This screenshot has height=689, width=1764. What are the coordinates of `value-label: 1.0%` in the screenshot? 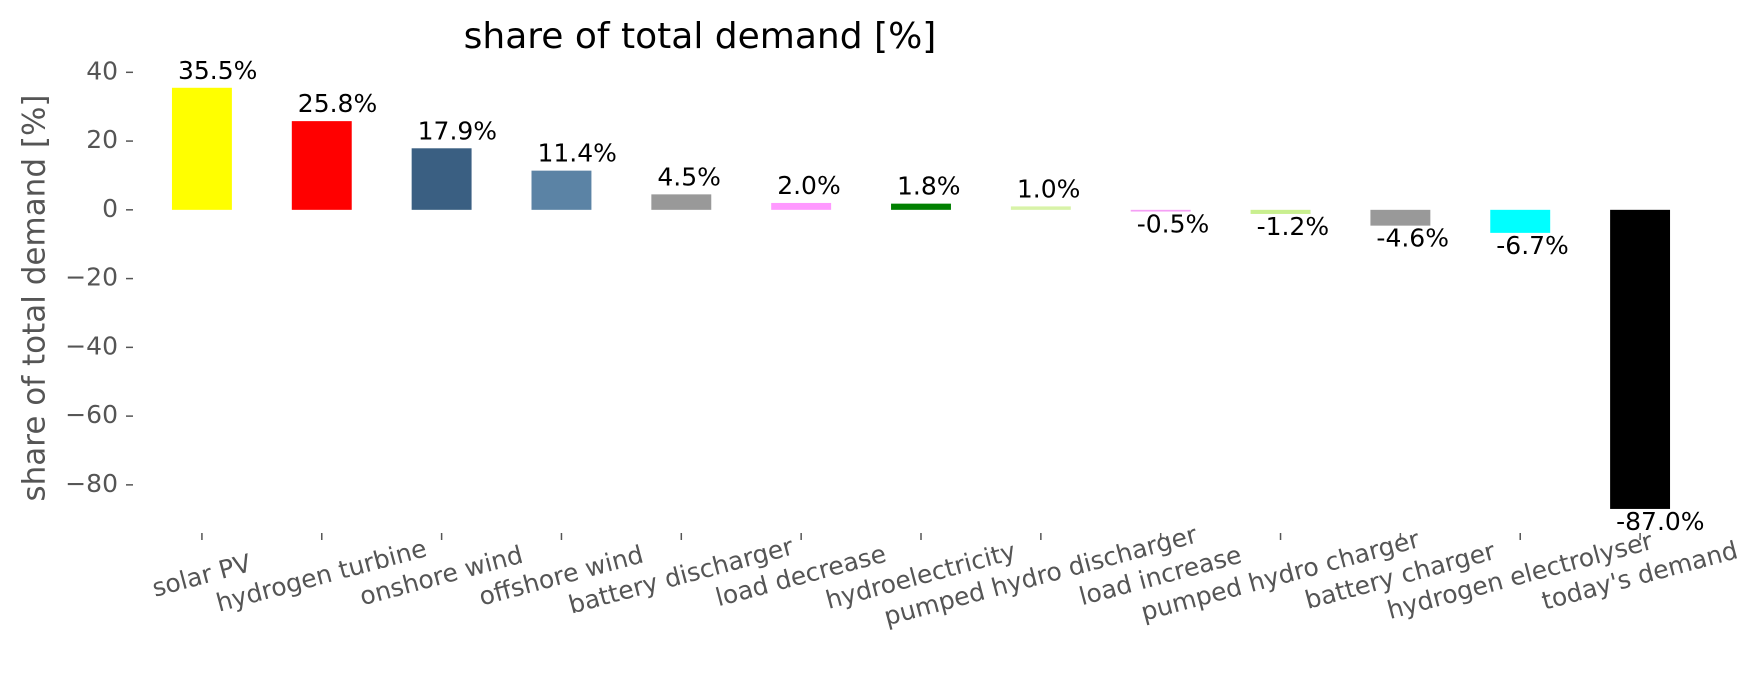 It's located at (1049, 188).